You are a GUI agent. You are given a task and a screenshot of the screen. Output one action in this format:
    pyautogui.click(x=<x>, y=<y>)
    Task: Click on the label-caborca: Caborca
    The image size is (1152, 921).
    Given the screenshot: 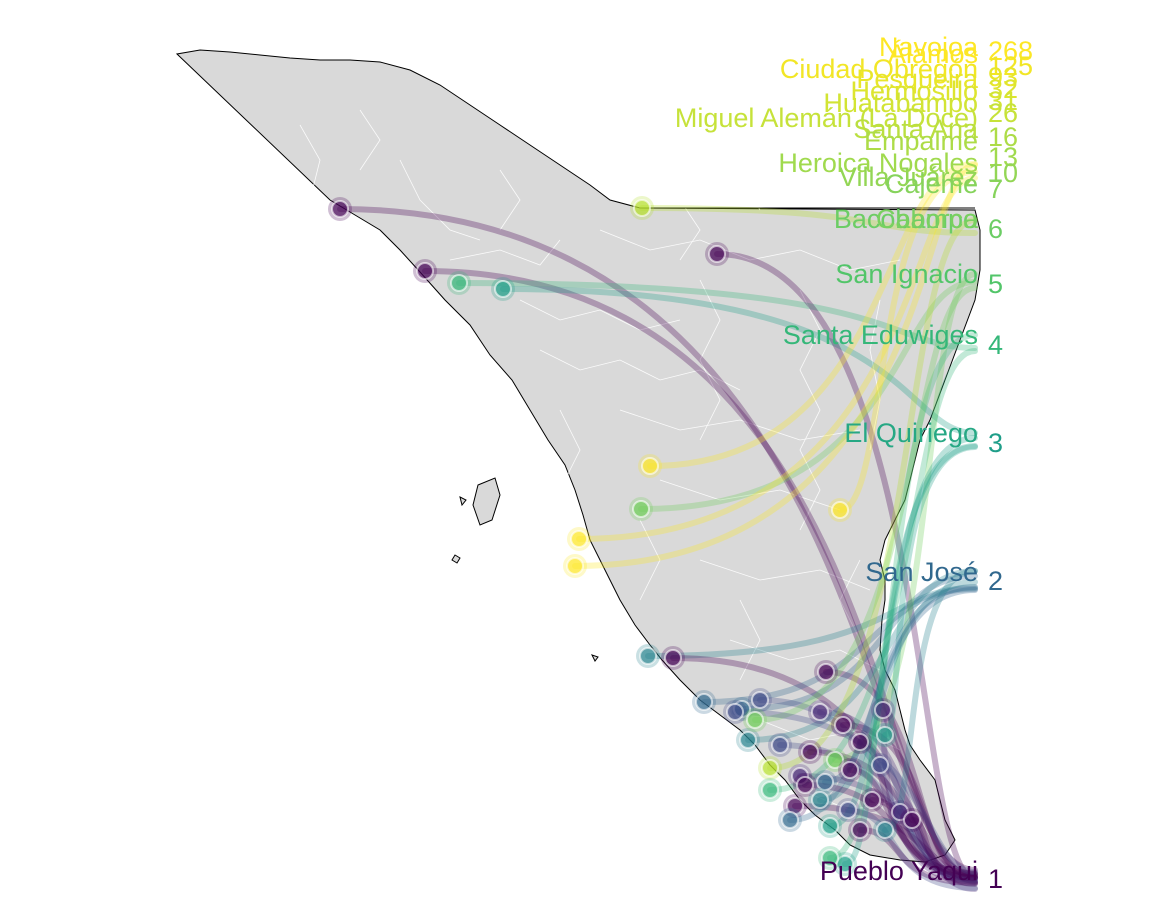 What is the action you would take?
    pyautogui.click(x=927, y=219)
    